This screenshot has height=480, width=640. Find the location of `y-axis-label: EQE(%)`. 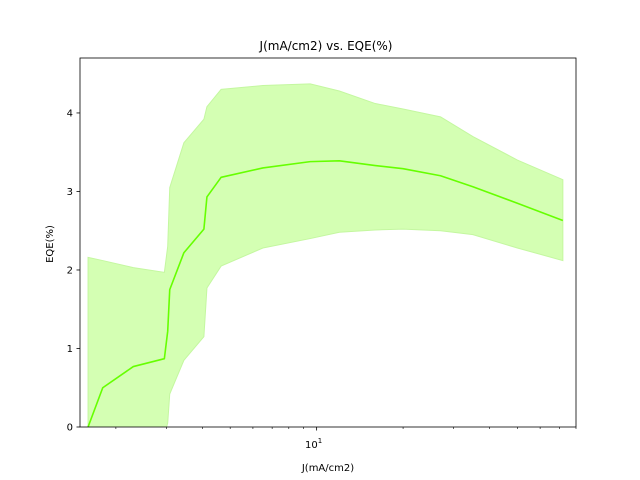

y-axis-label: EQE(%) is located at coordinates (50, 244).